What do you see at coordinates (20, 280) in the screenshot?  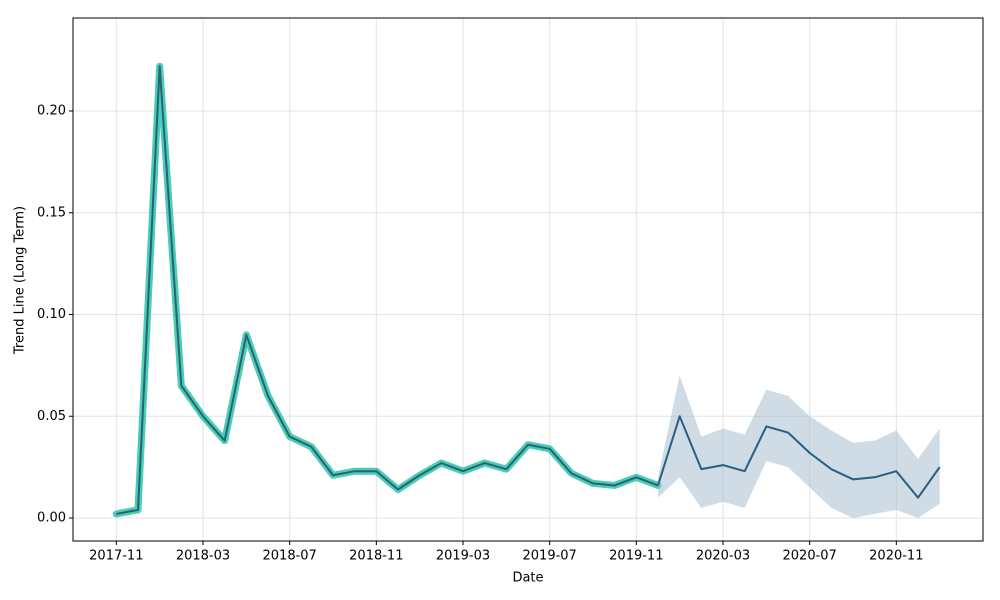 I see `y-axis-label: Trend Line (Long Term)` at bounding box center [20, 280].